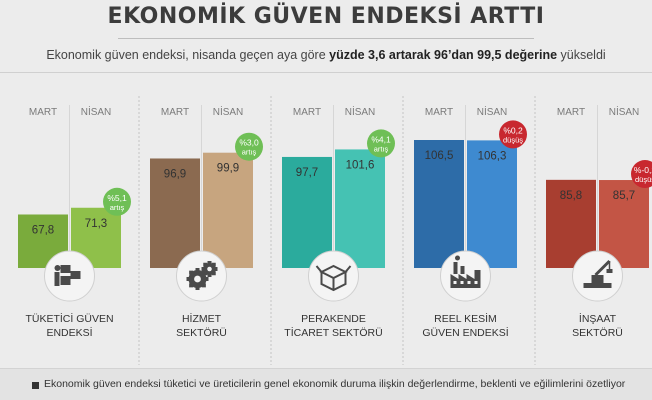  Describe the element at coordinates (57, 279) in the screenshot. I see `person-body` at that location.